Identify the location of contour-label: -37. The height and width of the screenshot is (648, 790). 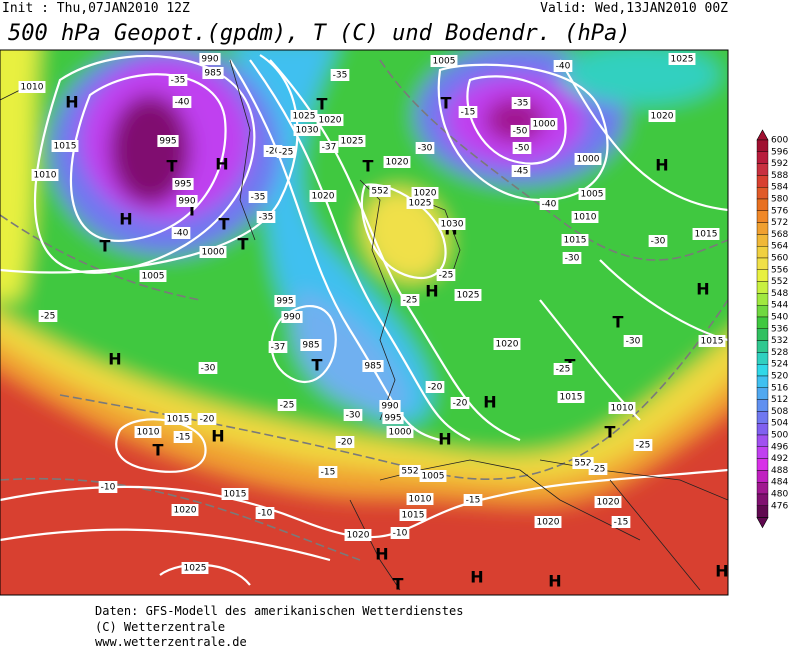
(329, 148).